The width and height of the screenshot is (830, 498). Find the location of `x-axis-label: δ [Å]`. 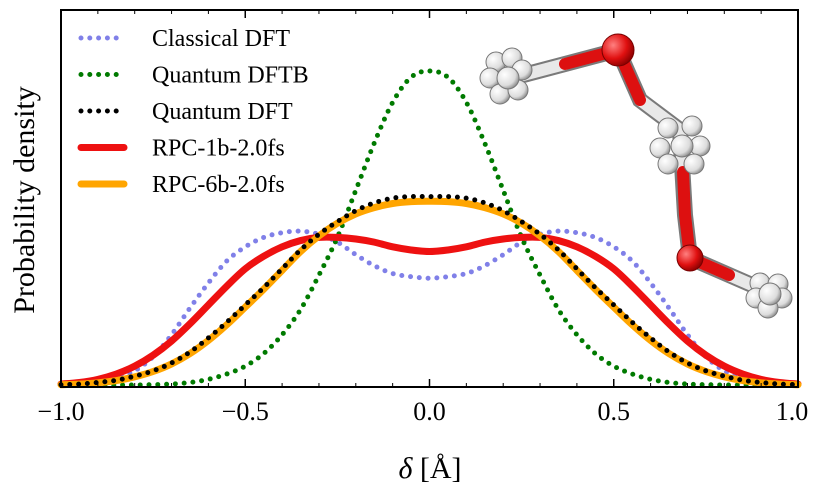

x-axis-label: δ [Å] is located at coordinates (429, 468).